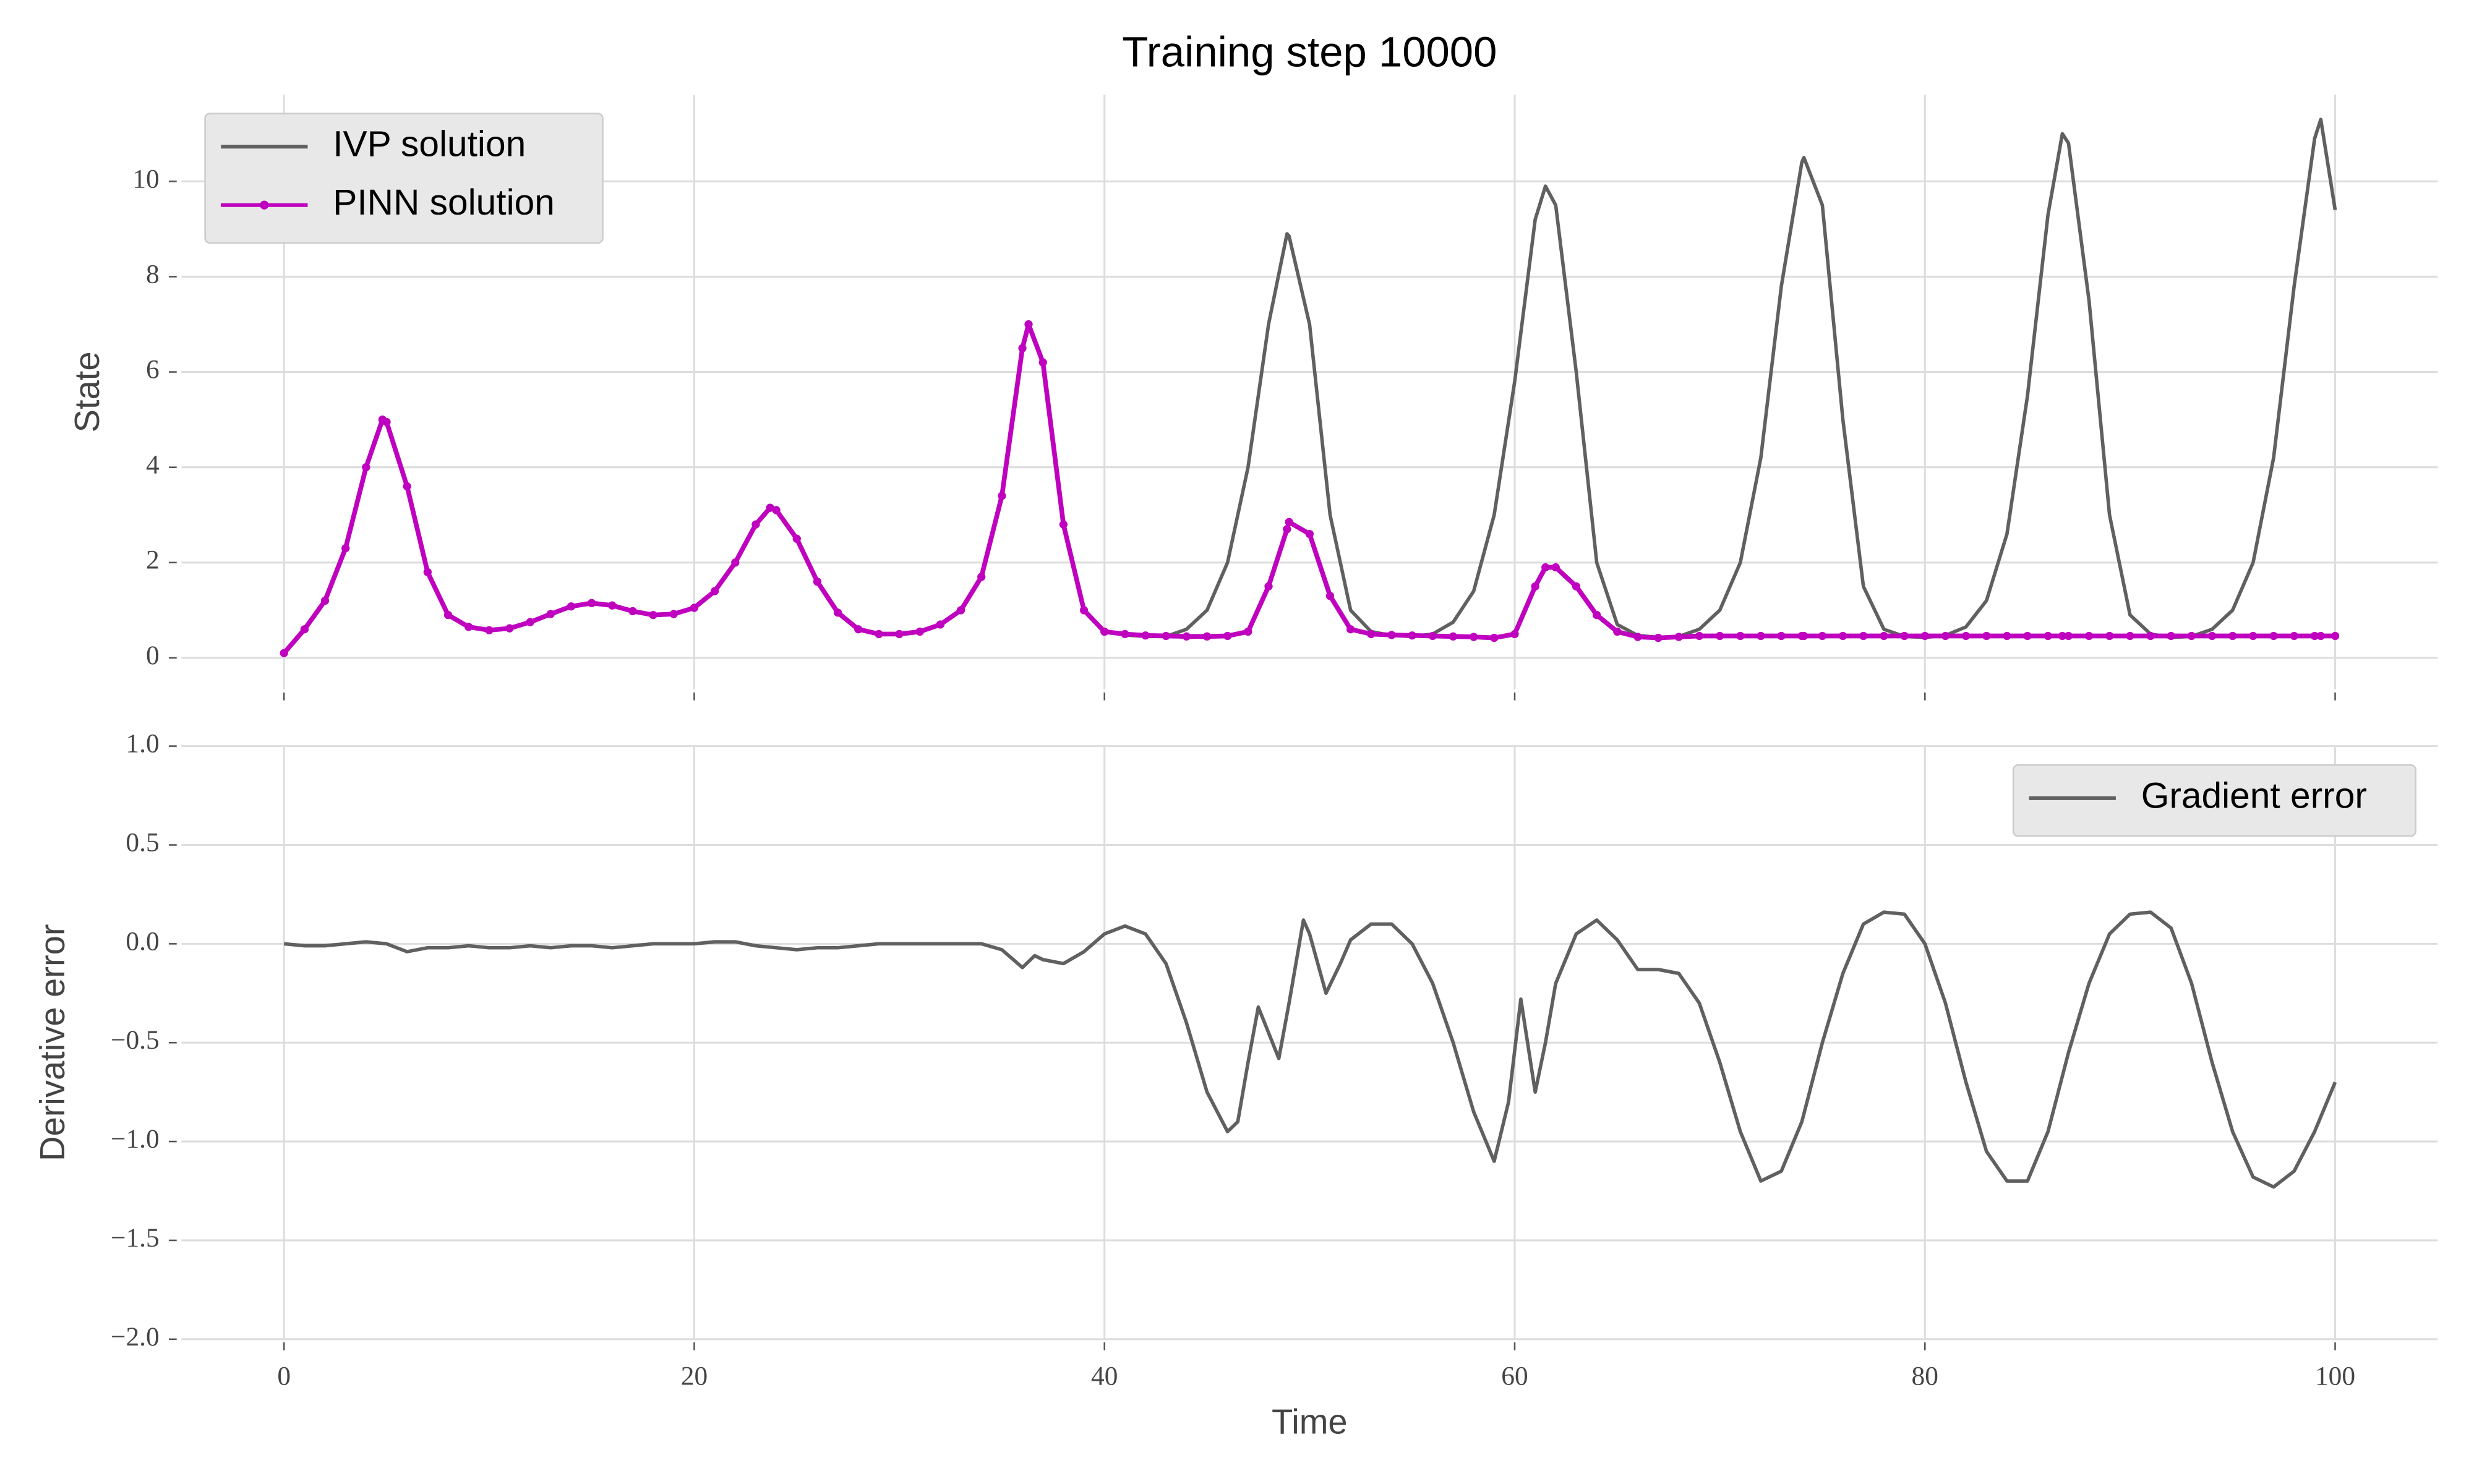 Image resolution: width=2474 pixels, height=1484 pixels. Describe the element at coordinates (153, 465) in the screenshot. I see `y-tick-label: 4` at that location.